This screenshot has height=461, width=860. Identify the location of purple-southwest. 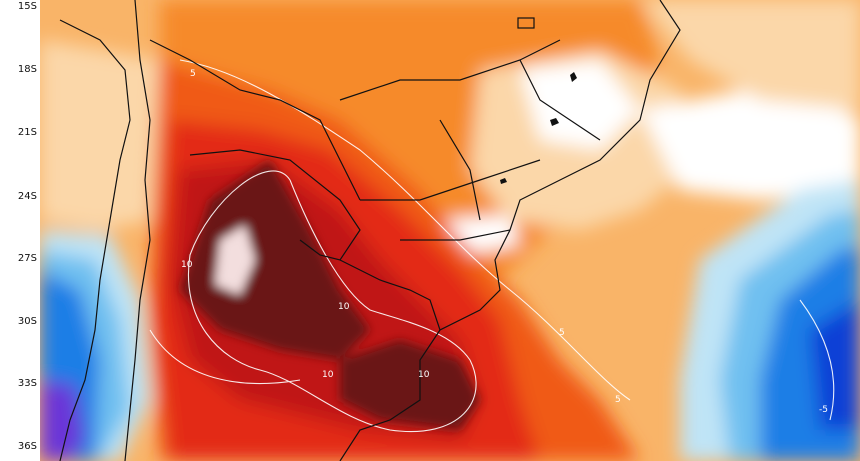
(62, 420).